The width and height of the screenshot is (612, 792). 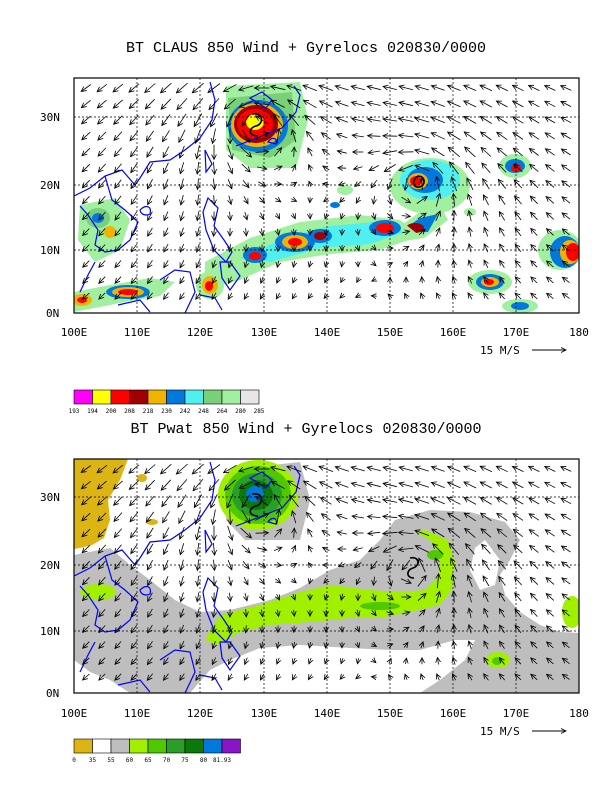 I want to click on scale-label: 15 M/S, so click(x=500, y=731).